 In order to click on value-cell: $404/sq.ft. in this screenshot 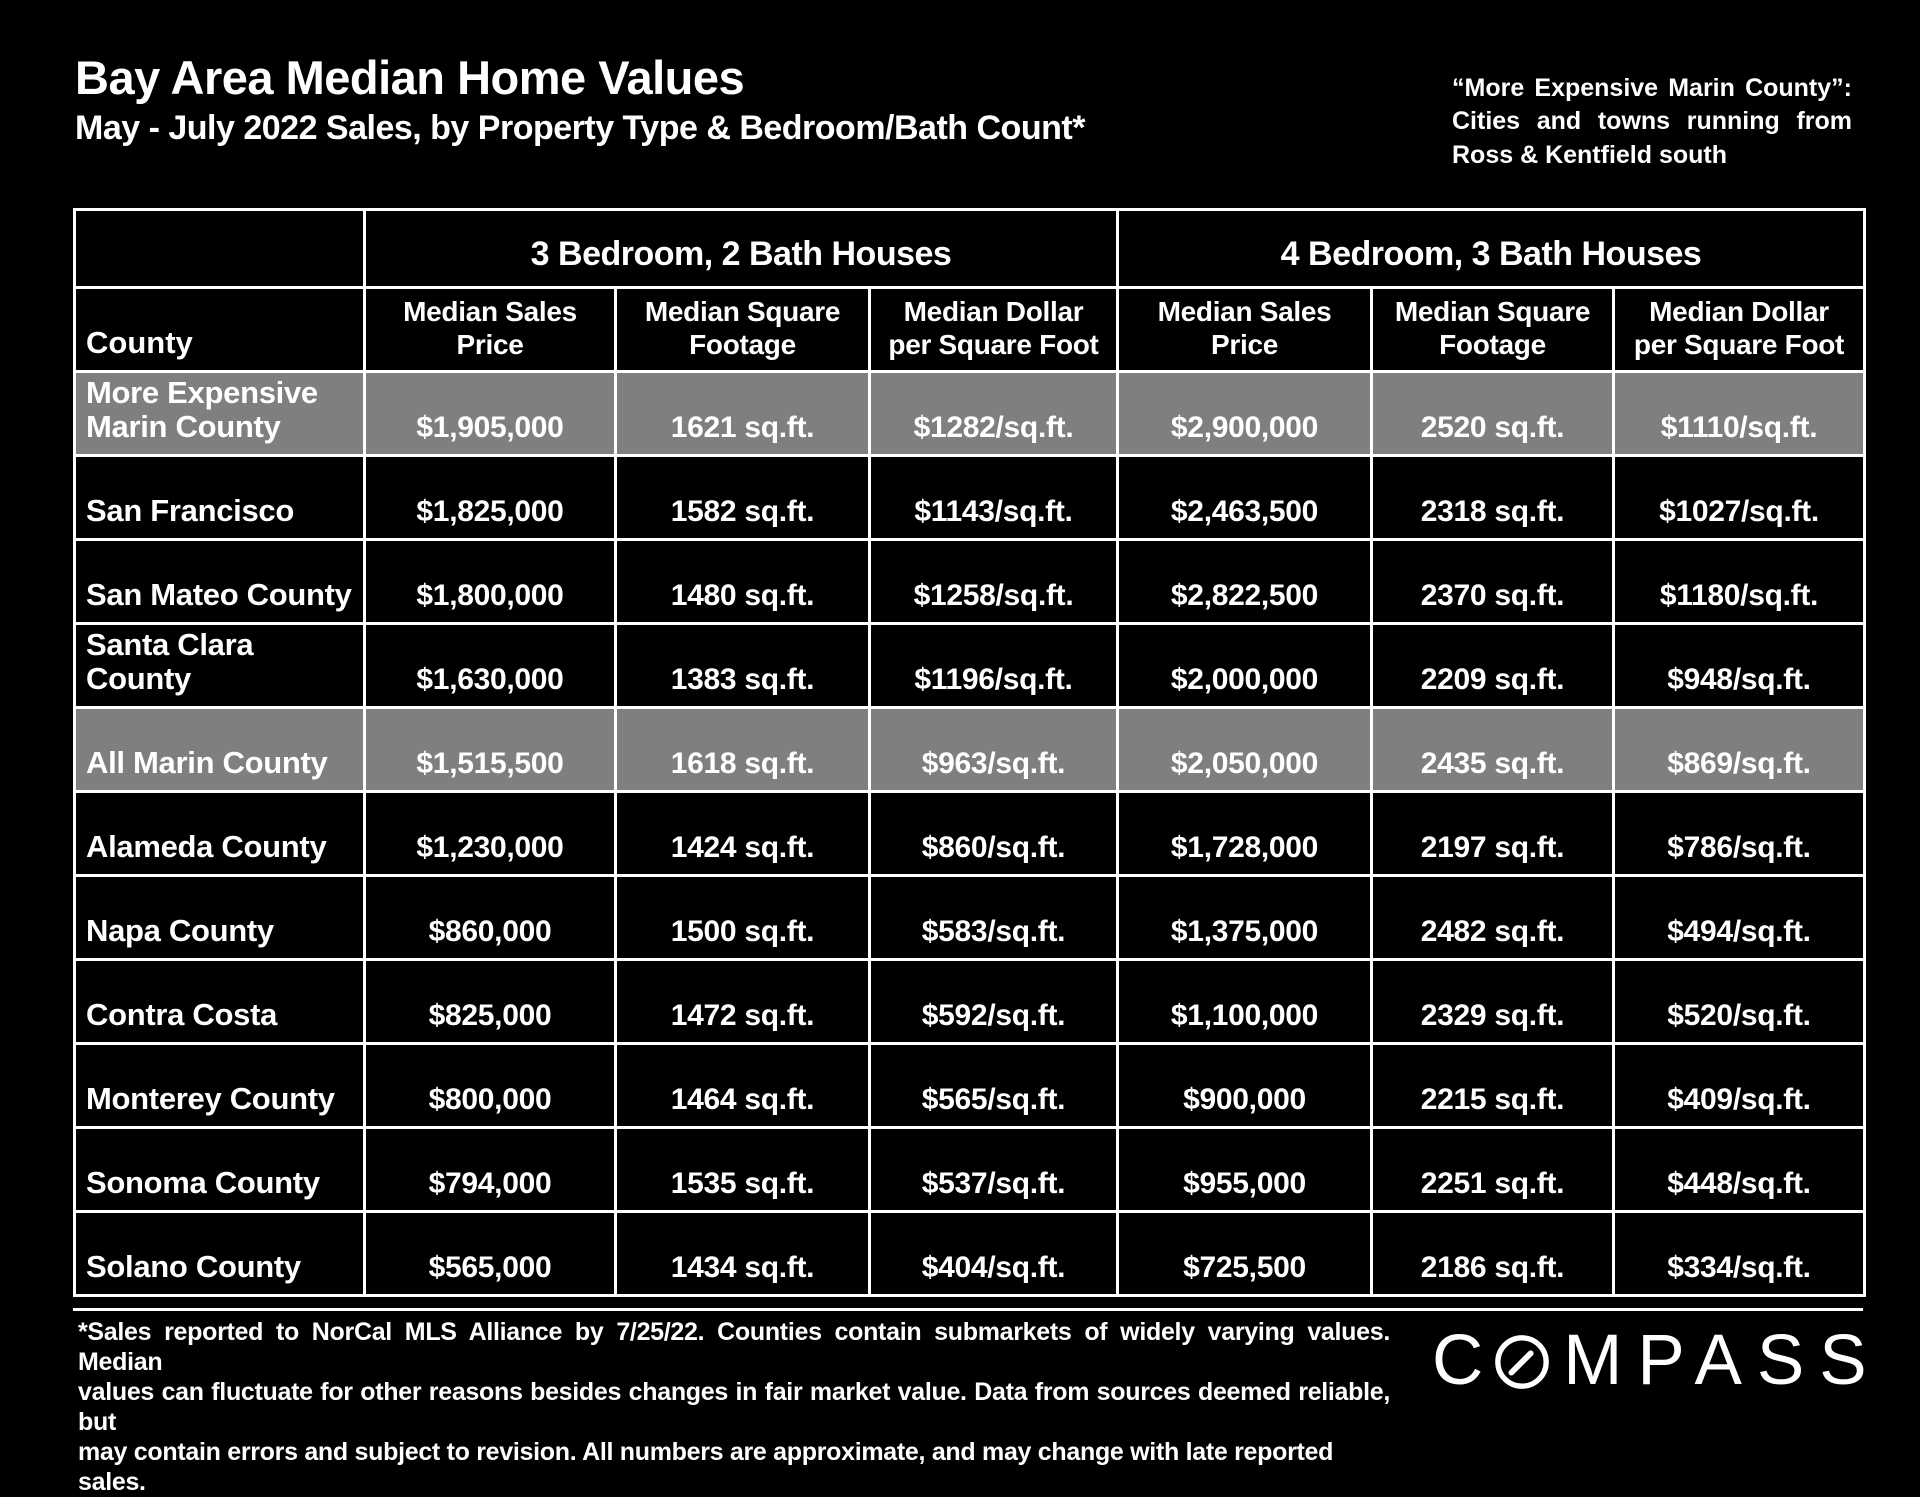, I will do `click(993, 1253)`.